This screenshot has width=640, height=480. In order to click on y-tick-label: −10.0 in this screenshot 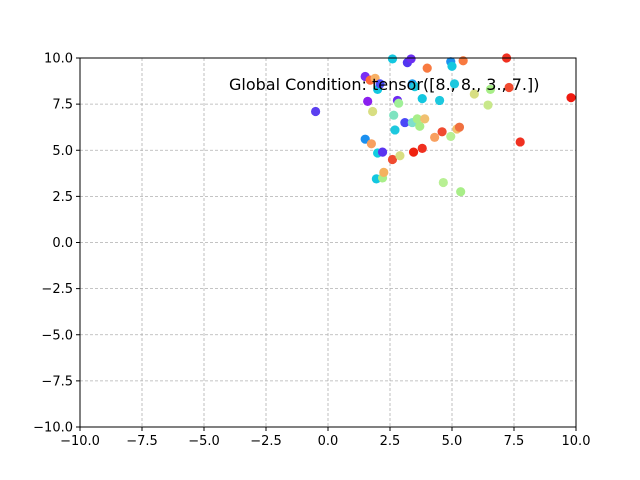, I will do `click(53, 428)`.